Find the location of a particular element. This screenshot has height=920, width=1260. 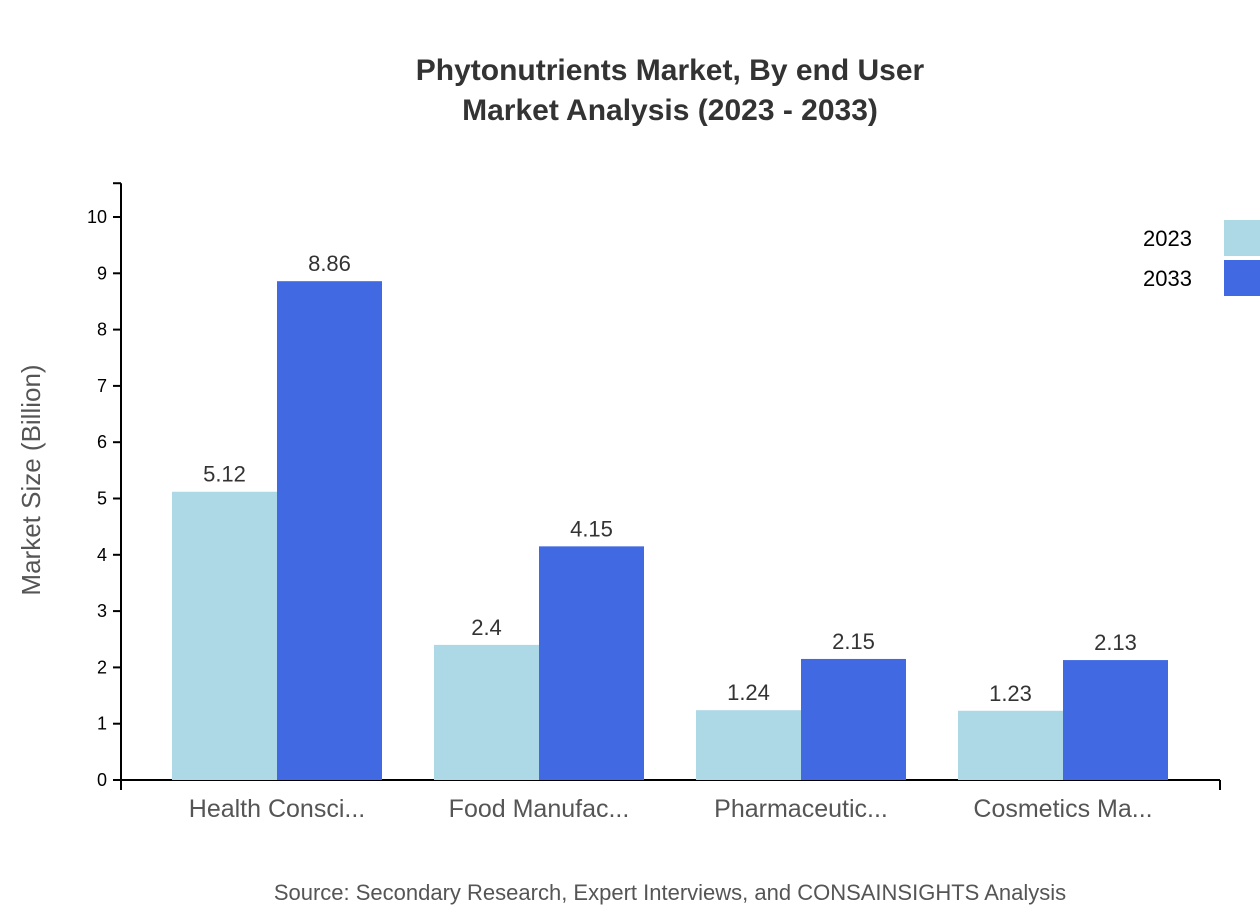

data-label: 4.15 is located at coordinates (591, 528).